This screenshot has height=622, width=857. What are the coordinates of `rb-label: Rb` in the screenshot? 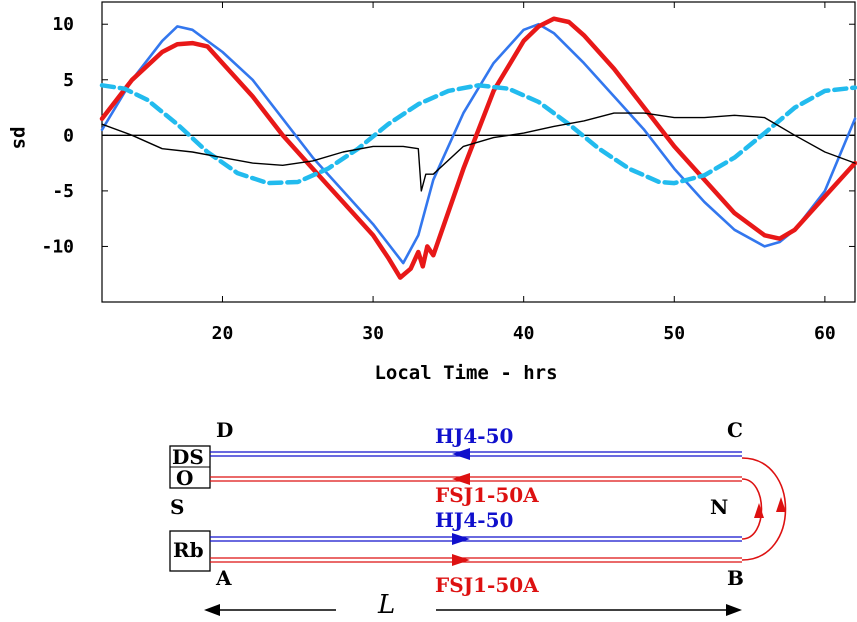 It's located at (188, 550).